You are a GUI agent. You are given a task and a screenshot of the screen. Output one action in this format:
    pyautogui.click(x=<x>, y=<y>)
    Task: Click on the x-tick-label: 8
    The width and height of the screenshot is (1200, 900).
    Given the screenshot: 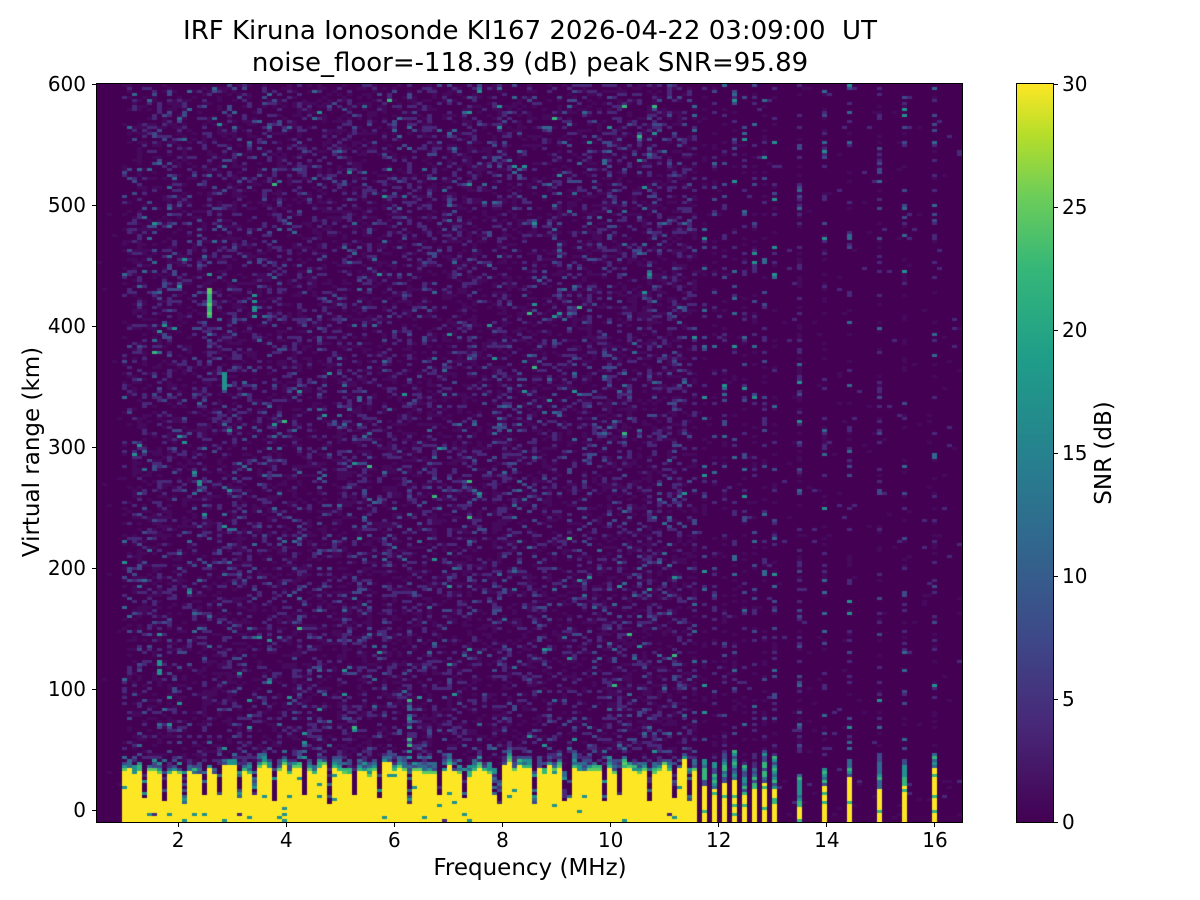 What is the action you would take?
    pyautogui.click(x=502, y=840)
    